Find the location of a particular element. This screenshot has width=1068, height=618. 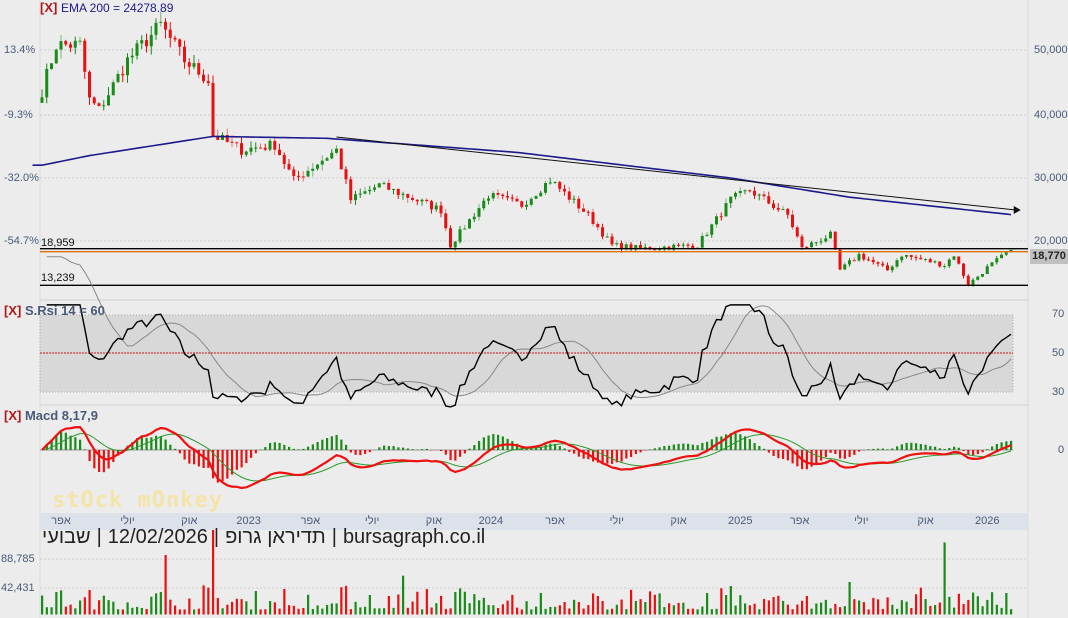

macd-indicator-label: [X] Macd 8,17,9 is located at coordinates (51, 415).